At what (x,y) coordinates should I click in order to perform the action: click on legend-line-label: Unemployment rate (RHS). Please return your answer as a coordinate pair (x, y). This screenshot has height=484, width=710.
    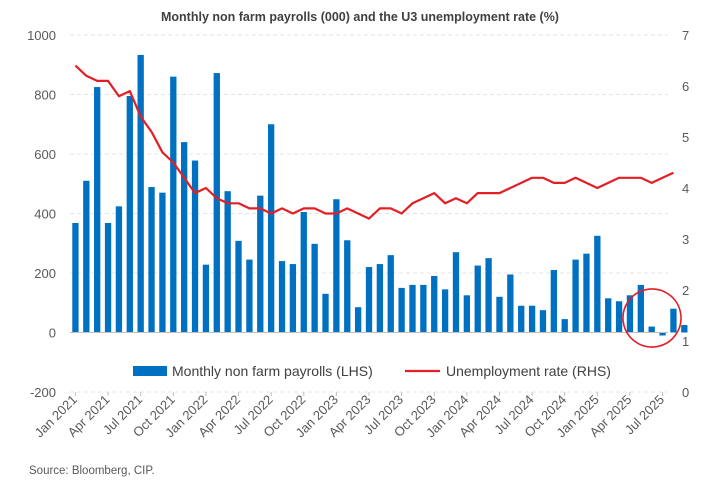
    Looking at the image, I should click on (528, 371).